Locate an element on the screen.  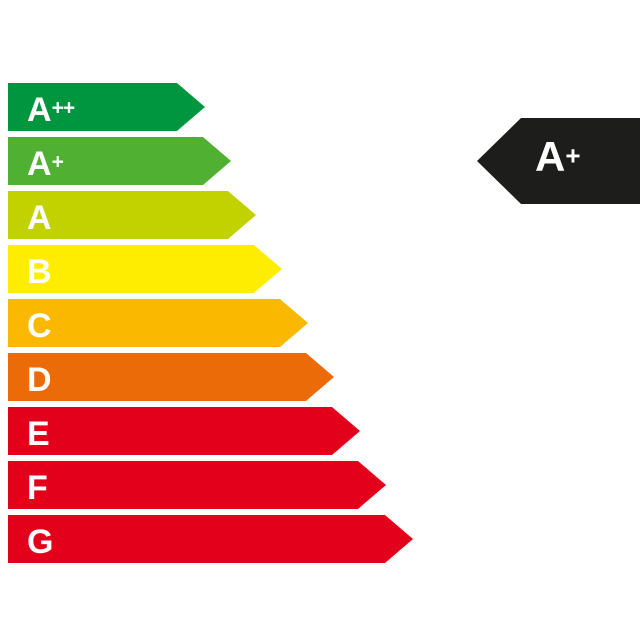
rating-badge is located at coordinates (558, 161).